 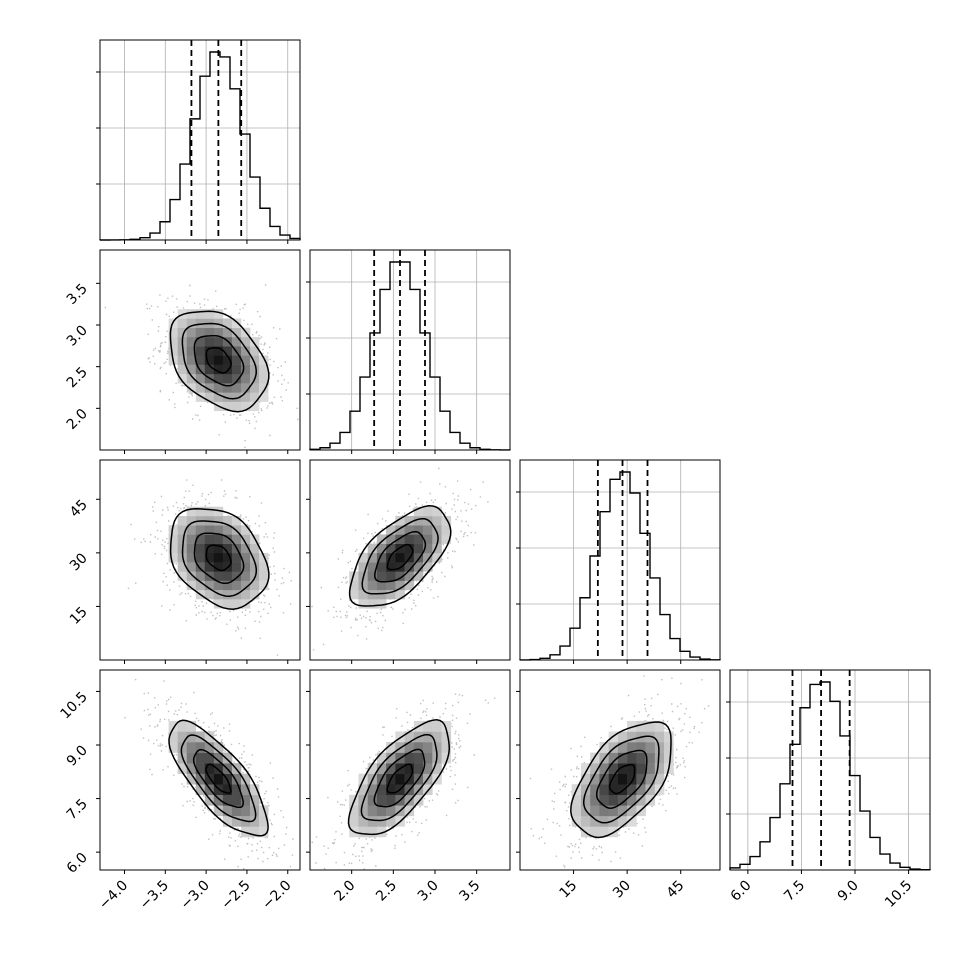 I want to click on x-tick-label: 7.5, so click(x=794, y=891).